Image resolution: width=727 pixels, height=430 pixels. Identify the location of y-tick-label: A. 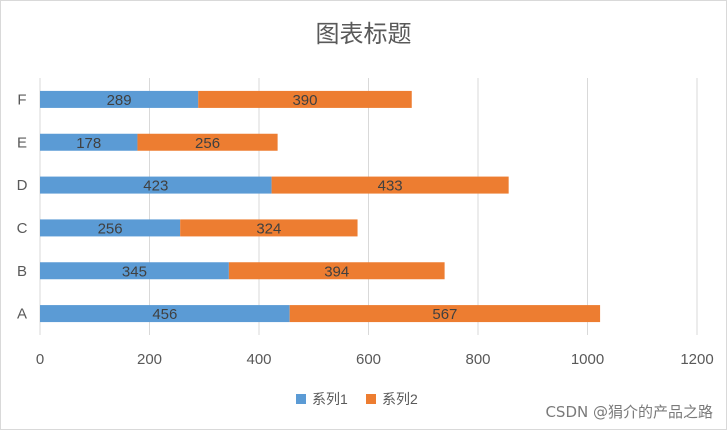
(22, 314).